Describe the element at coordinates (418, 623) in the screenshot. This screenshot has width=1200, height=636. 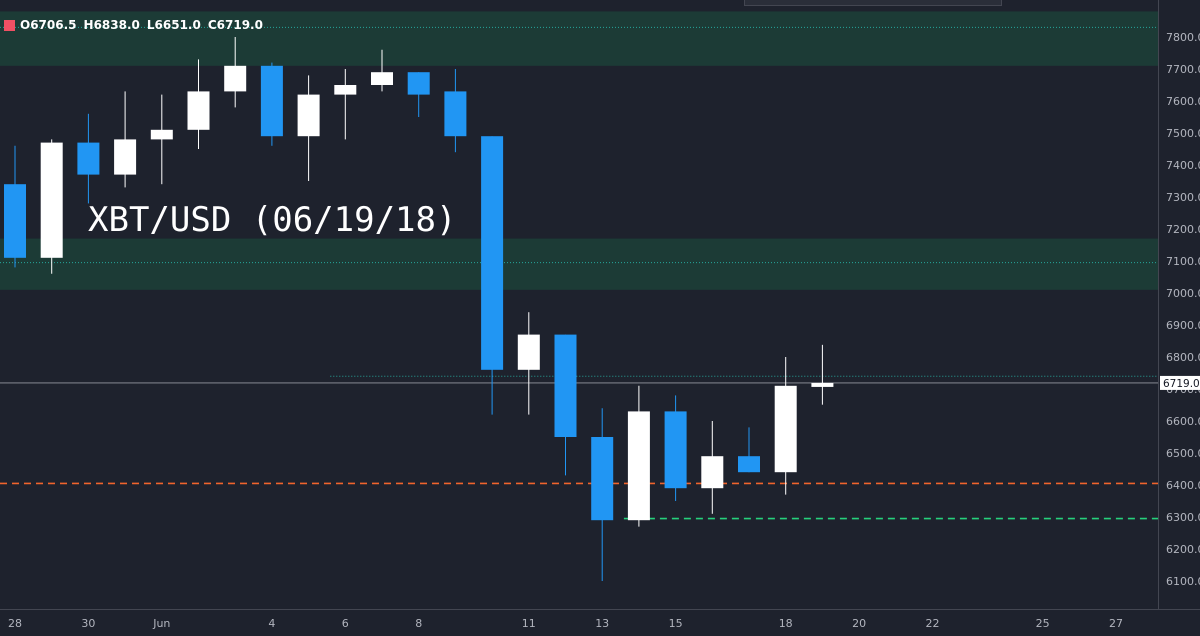
I see `x-tick-label: 8` at that location.